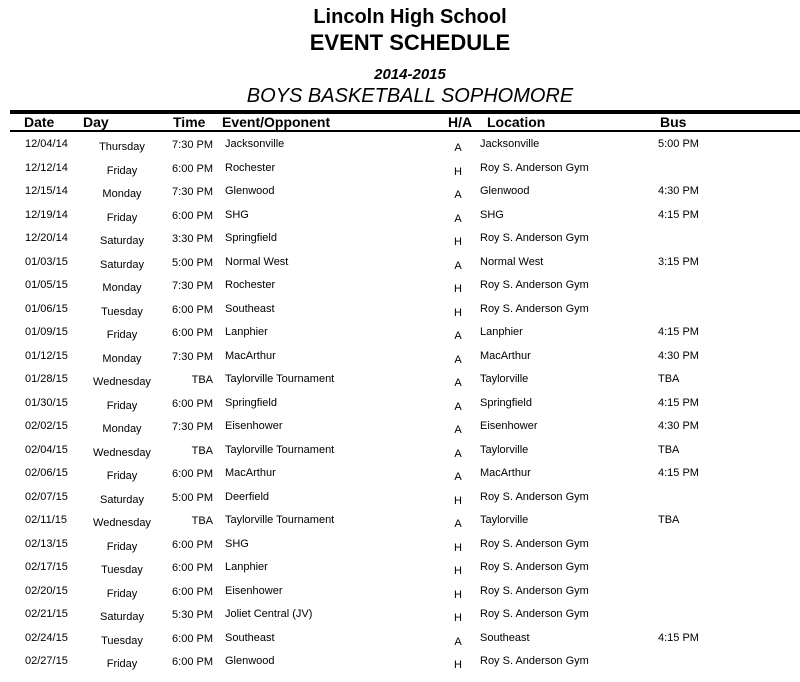 The height and width of the screenshot is (682, 800). What do you see at coordinates (46, 449) in the screenshot?
I see `cell-date: 02/04/15` at bounding box center [46, 449].